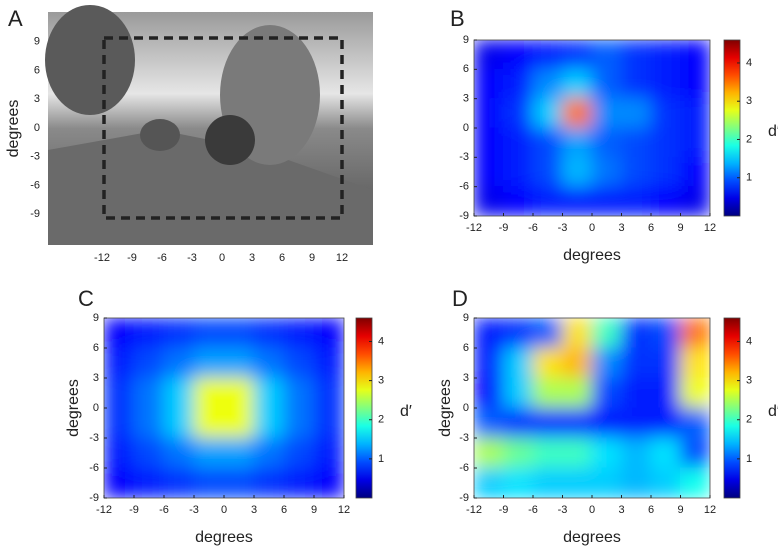  Describe the element at coordinates (314, 510) in the screenshot. I see `x-tick-label: 9` at that location.